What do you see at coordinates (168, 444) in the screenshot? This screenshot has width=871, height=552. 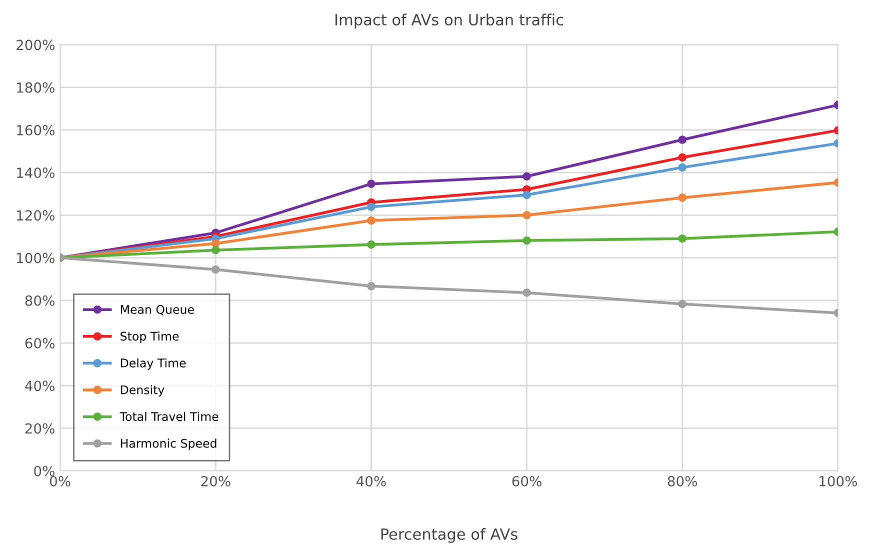 I see `legend-label: Harmonic Speed` at bounding box center [168, 444].